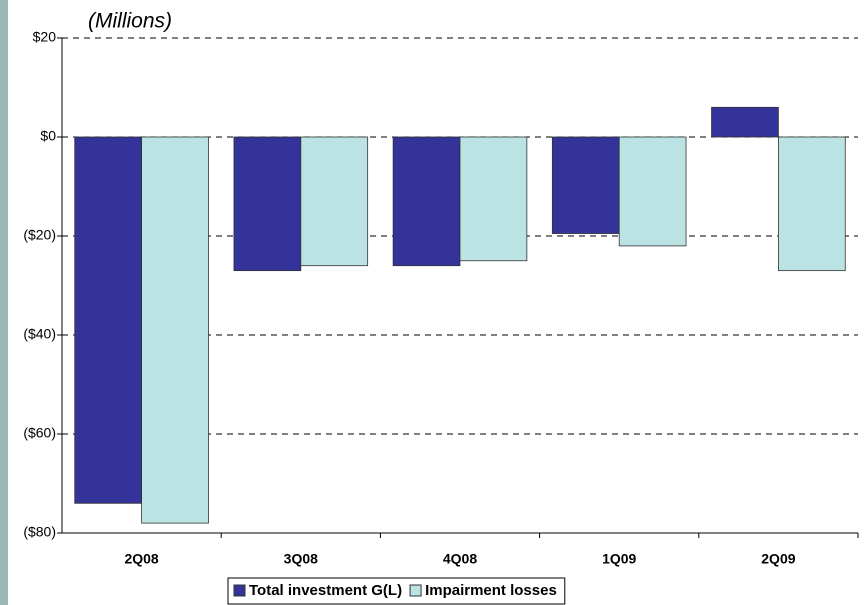 Image resolution: width=864 pixels, height=605 pixels. Describe the element at coordinates (39, 532) in the screenshot. I see `y-tick-label: ($80)` at that location.